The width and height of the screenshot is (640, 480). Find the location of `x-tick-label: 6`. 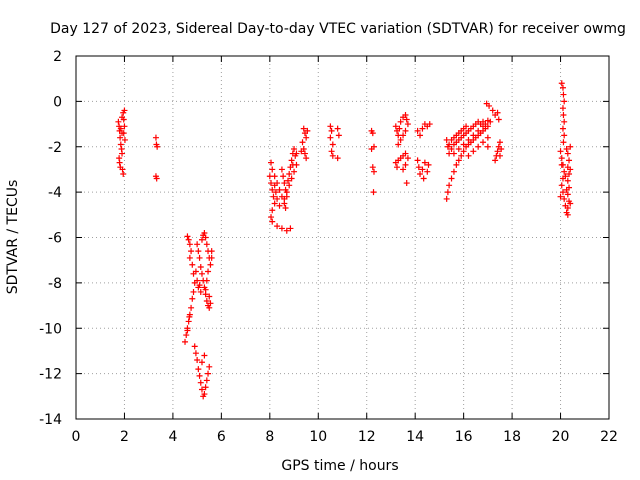

x-tick-label: 6 is located at coordinates (221, 437).